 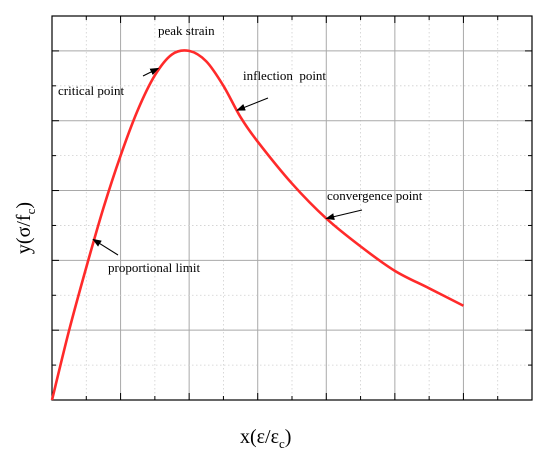 What do you see at coordinates (186, 30) in the screenshot?
I see `annotation-peak-strain: peak strain` at bounding box center [186, 30].